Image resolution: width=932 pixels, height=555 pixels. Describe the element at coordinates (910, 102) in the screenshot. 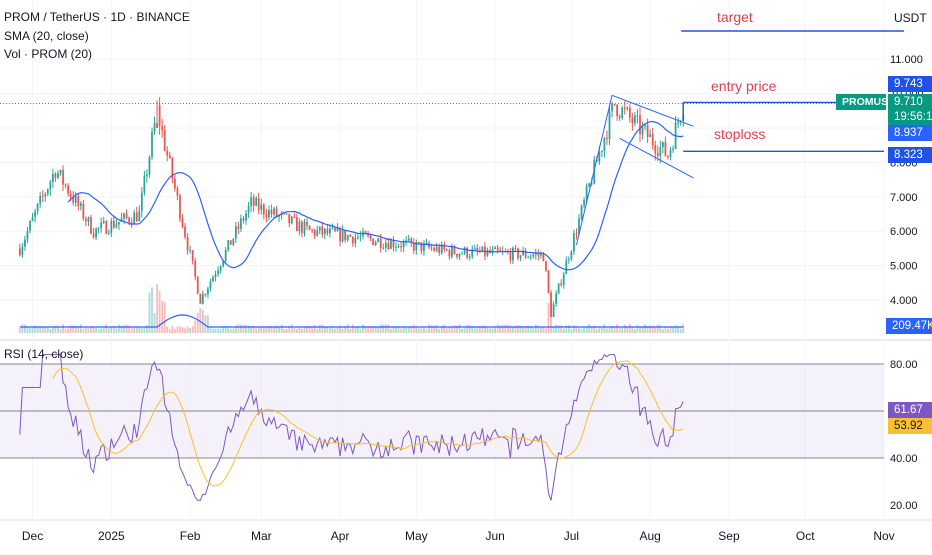

I see `last-price-tag: 9.710` at that location.